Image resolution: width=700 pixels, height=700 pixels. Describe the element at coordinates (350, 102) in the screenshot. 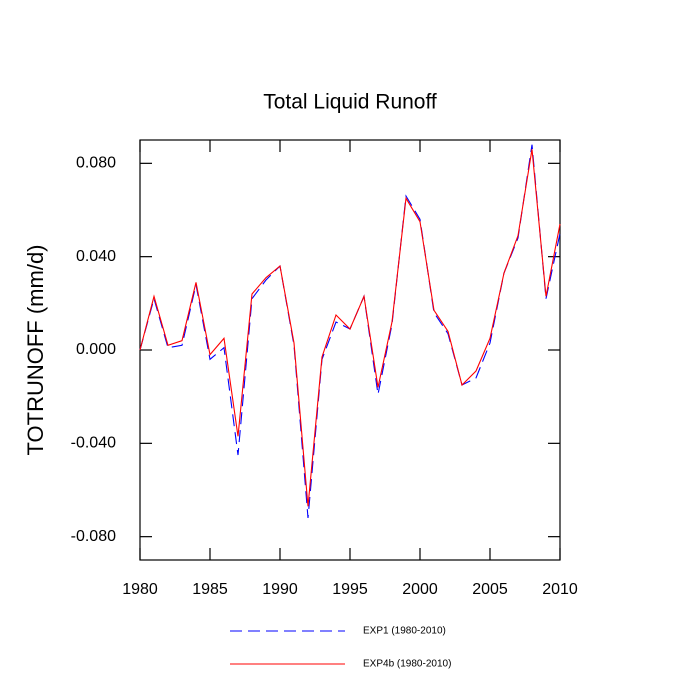

I see `chart-title: Total Liquid Runoff` at that location.